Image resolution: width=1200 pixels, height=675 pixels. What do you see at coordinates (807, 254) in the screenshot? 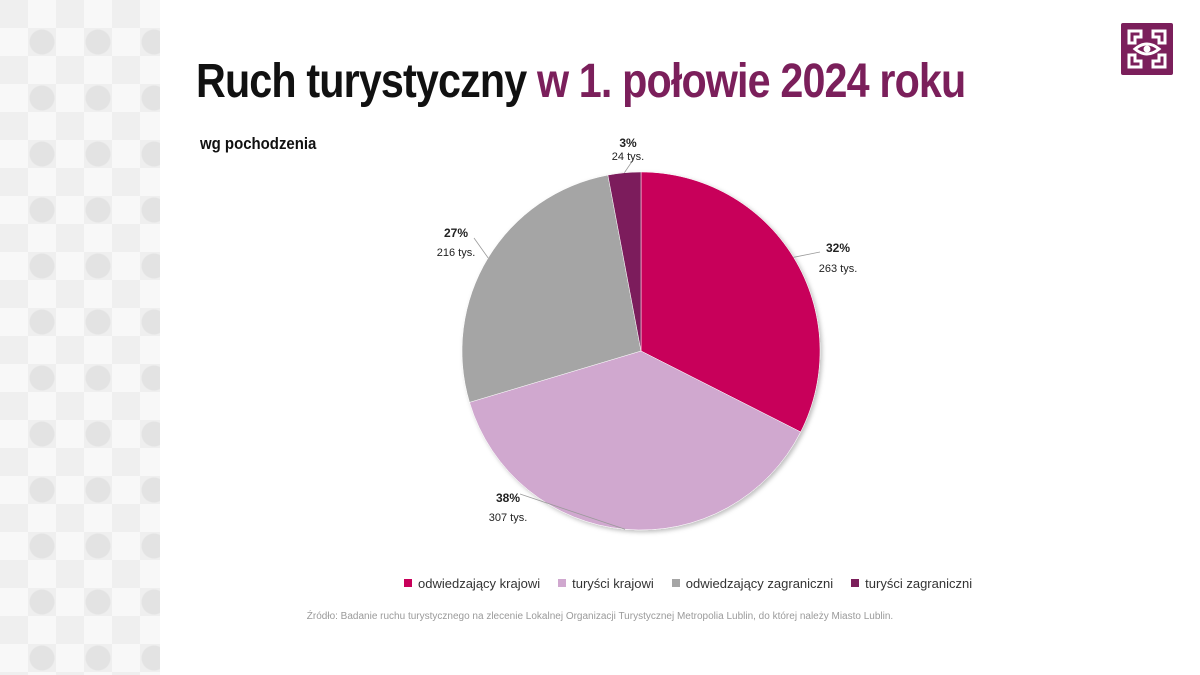
I see `leader-line-odwiedzajacy-krajowi` at bounding box center [807, 254].